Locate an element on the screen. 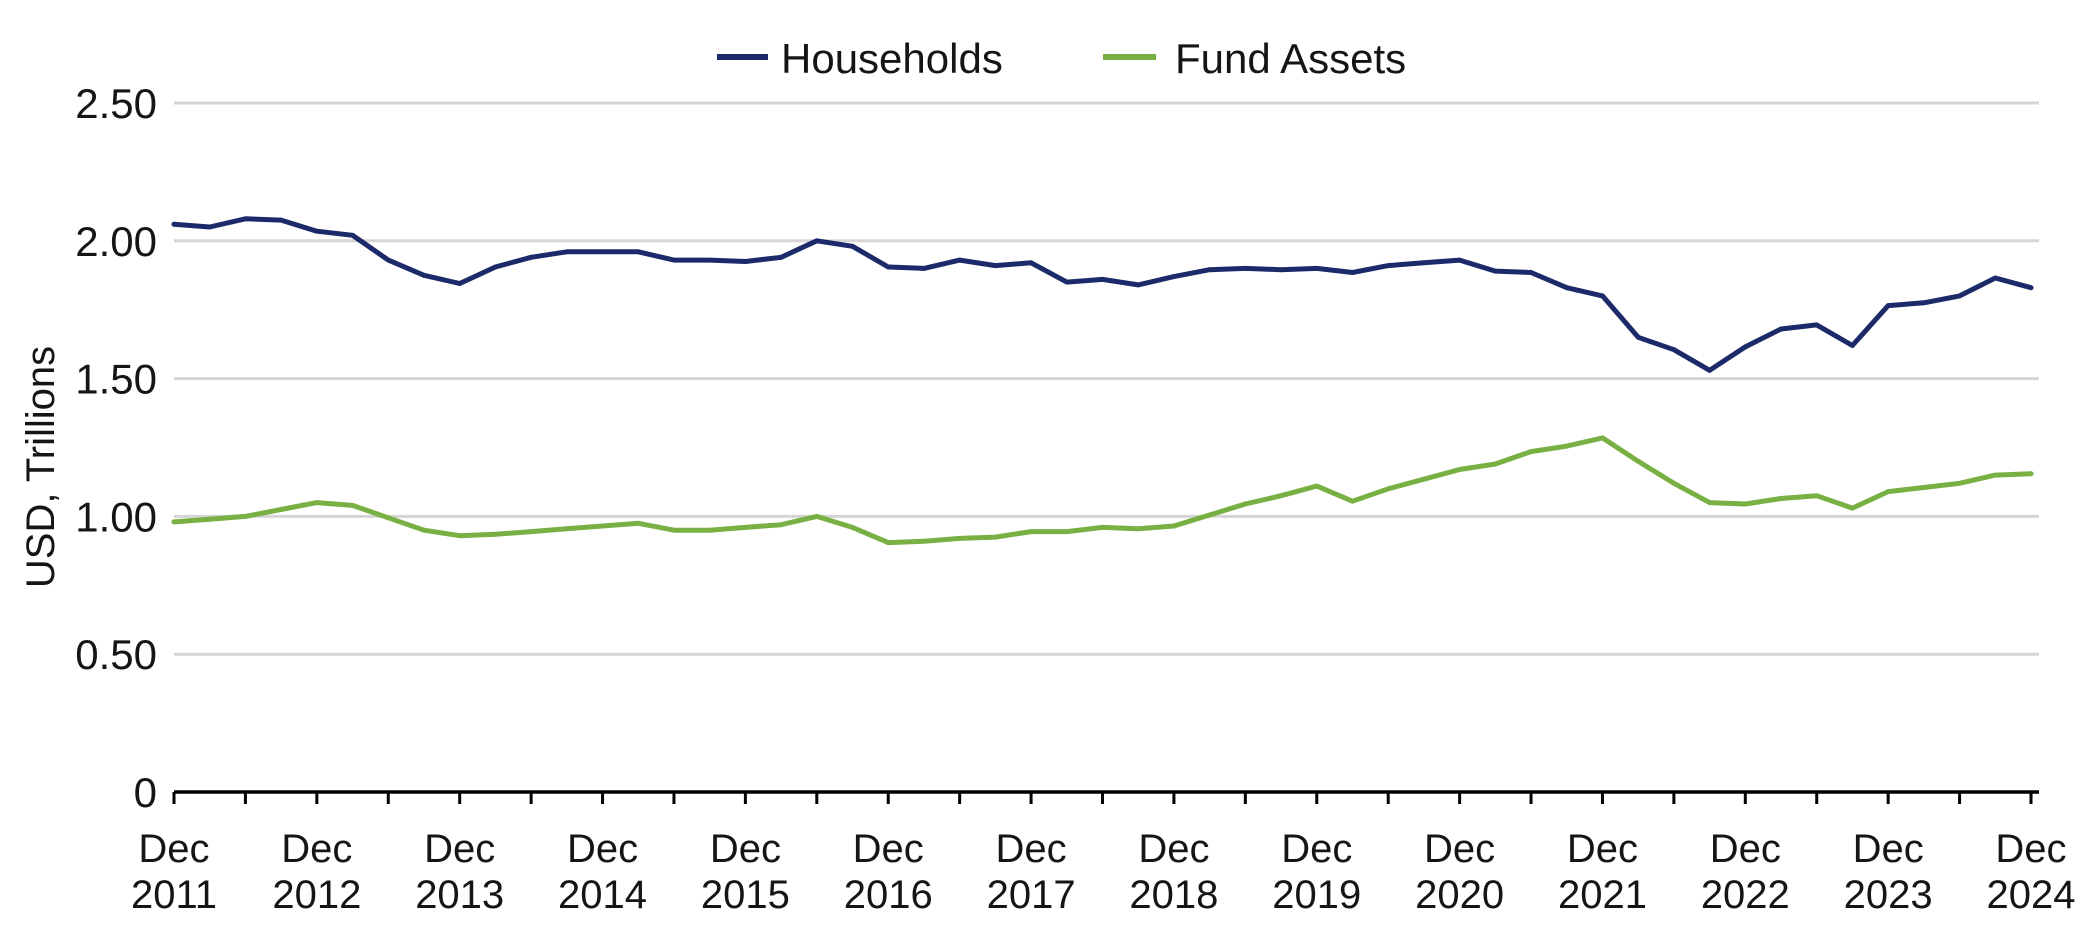 This screenshot has height=931, width=2084. x-tick-label-year: 2022 is located at coordinates (1745, 895).